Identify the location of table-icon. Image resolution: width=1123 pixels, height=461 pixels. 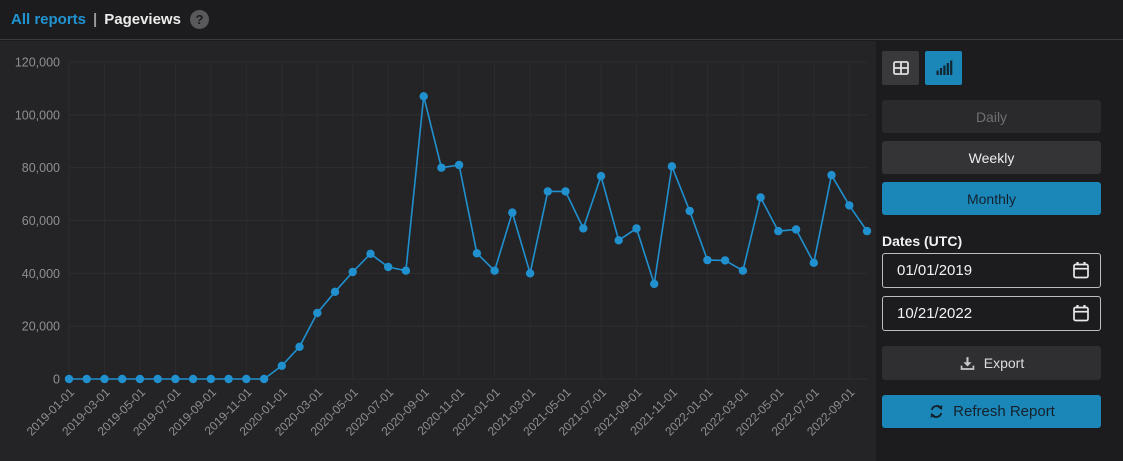
(900, 68).